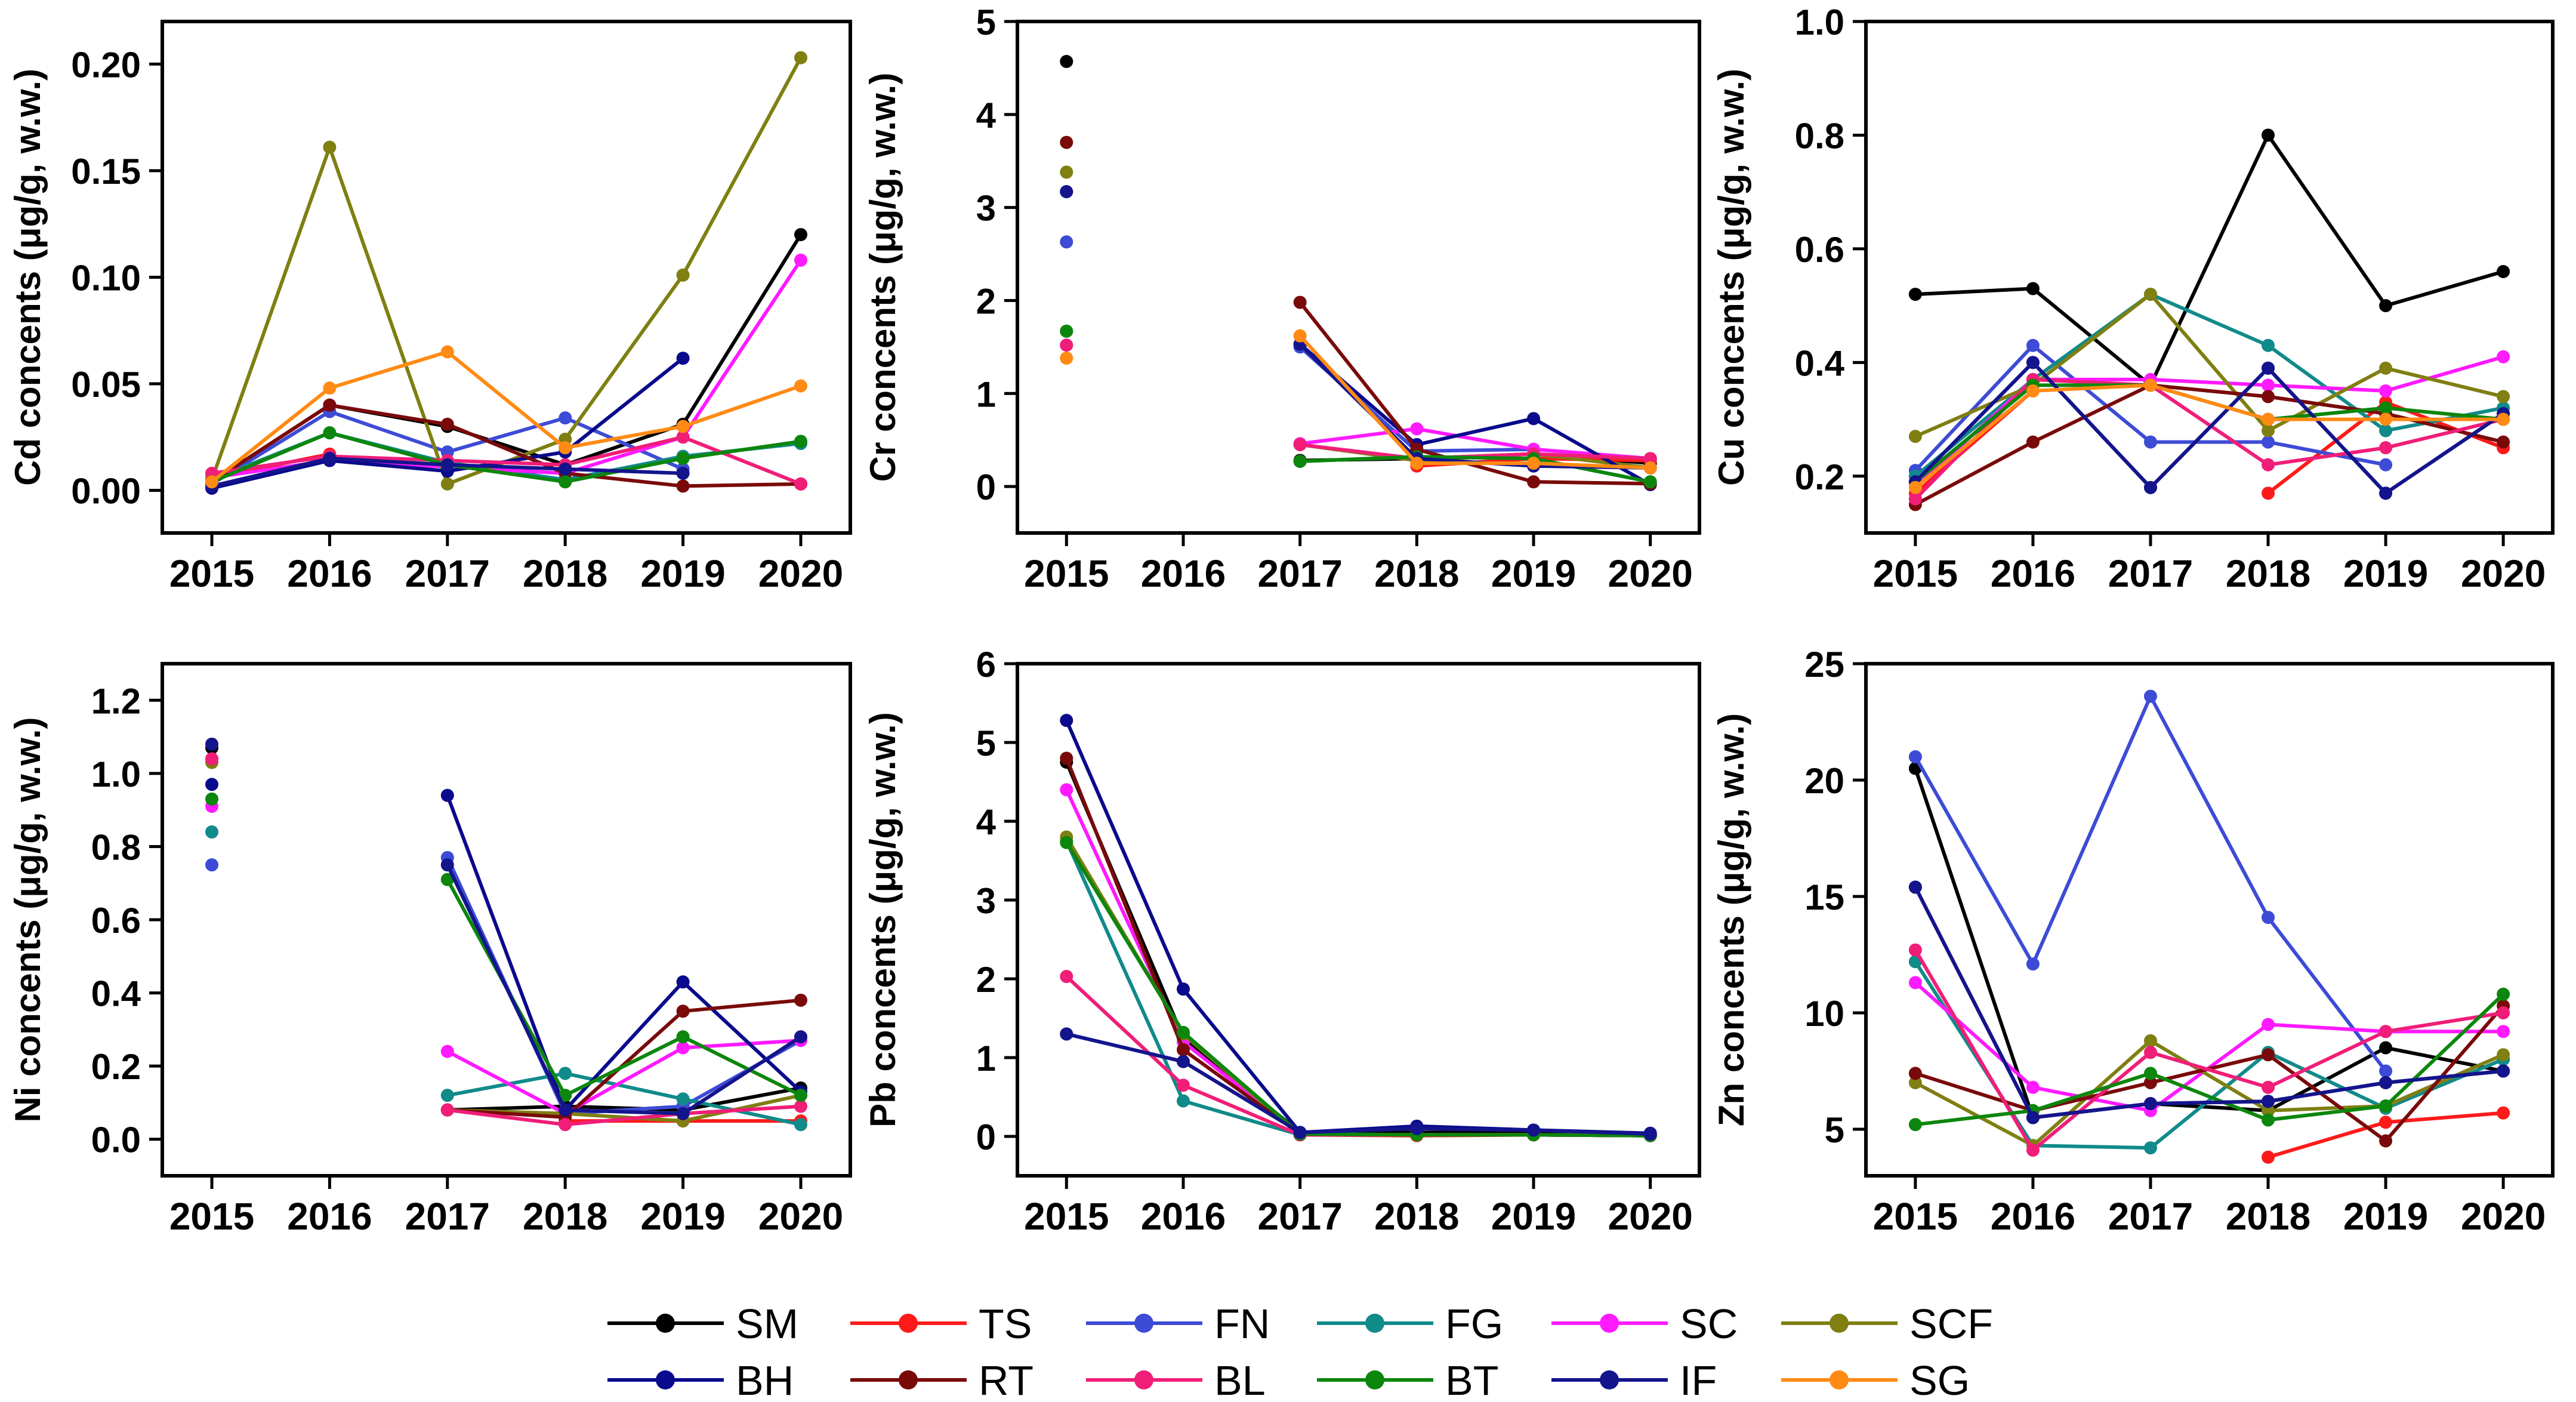  I want to click on y-tick-label: 0.10, so click(106, 278).